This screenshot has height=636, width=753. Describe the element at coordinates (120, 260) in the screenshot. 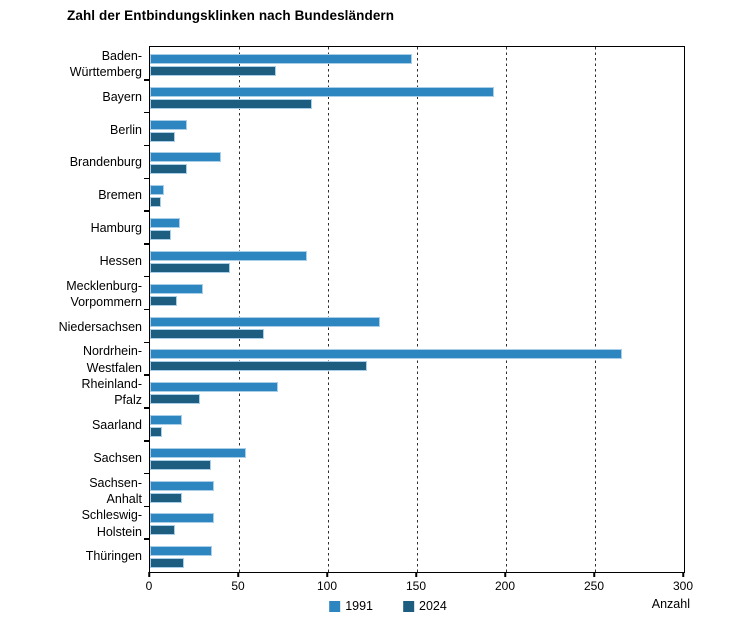

I see `category-label: Hessen` at that location.